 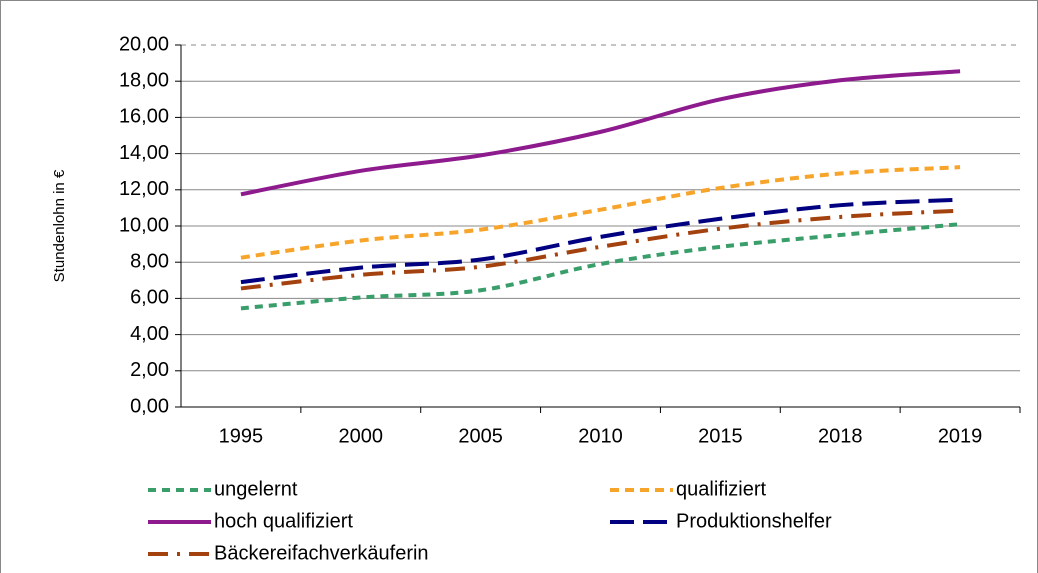 I want to click on x-tick-label: 2018, so click(x=840, y=436).